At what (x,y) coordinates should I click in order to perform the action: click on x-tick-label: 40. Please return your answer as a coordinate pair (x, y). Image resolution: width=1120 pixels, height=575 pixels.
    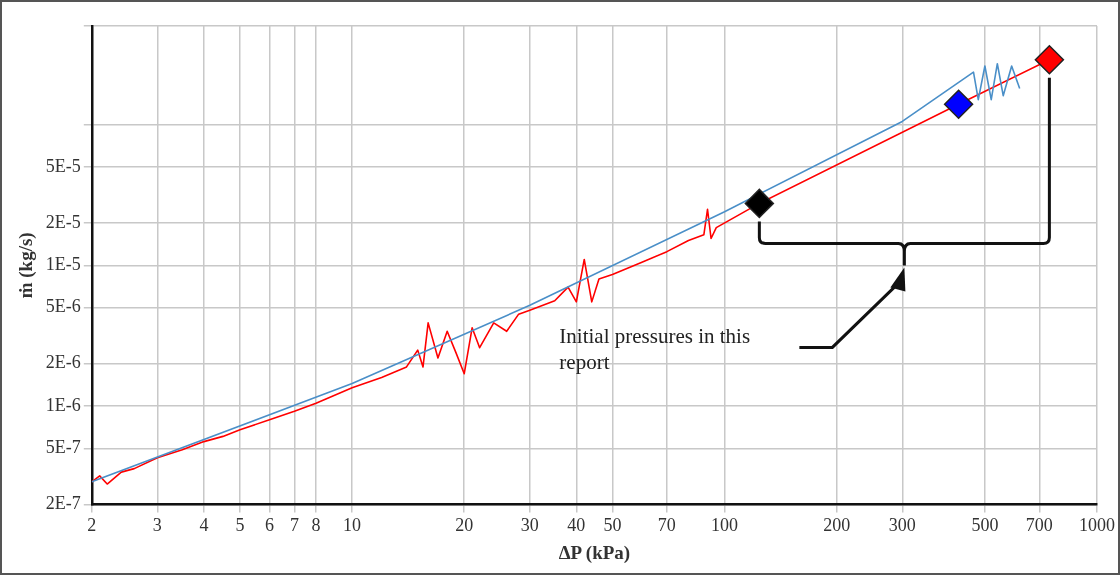
    Looking at the image, I should click on (576, 525).